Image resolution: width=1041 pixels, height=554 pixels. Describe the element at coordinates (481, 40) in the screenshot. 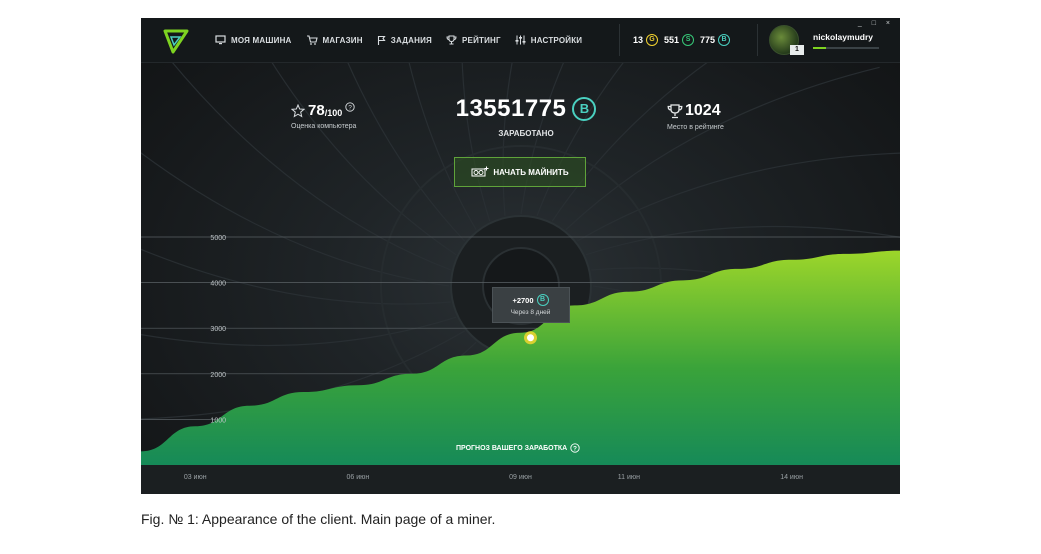

I see `nav-rating-label: РЕЙТИНГ` at that location.